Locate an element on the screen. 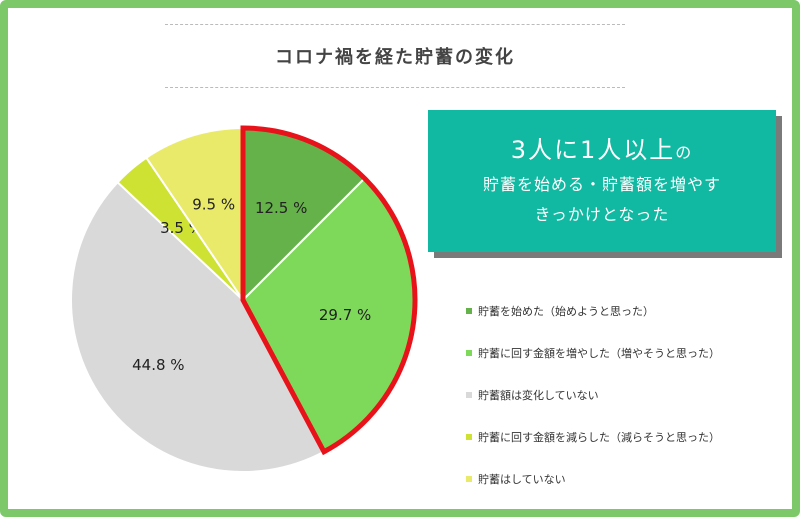  pie-data-label: 44.8 % is located at coordinates (158, 365).